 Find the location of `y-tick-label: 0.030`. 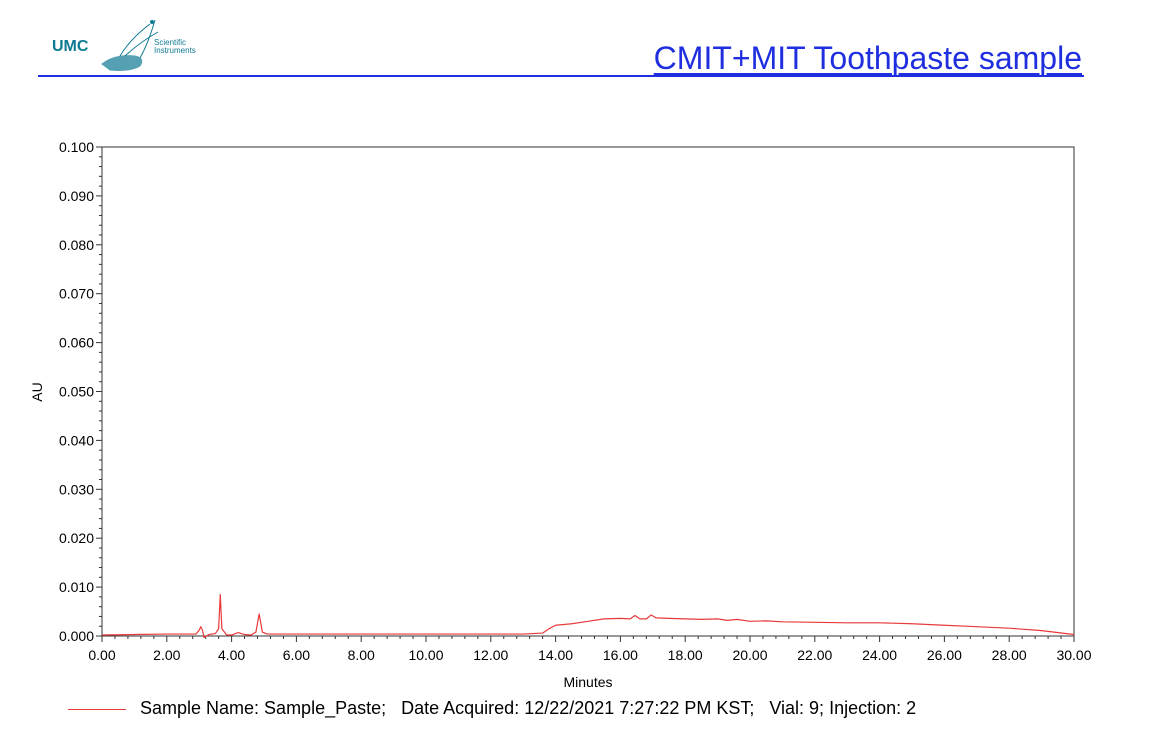

y-tick-label: 0.030 is located at coordinates (76, 489).